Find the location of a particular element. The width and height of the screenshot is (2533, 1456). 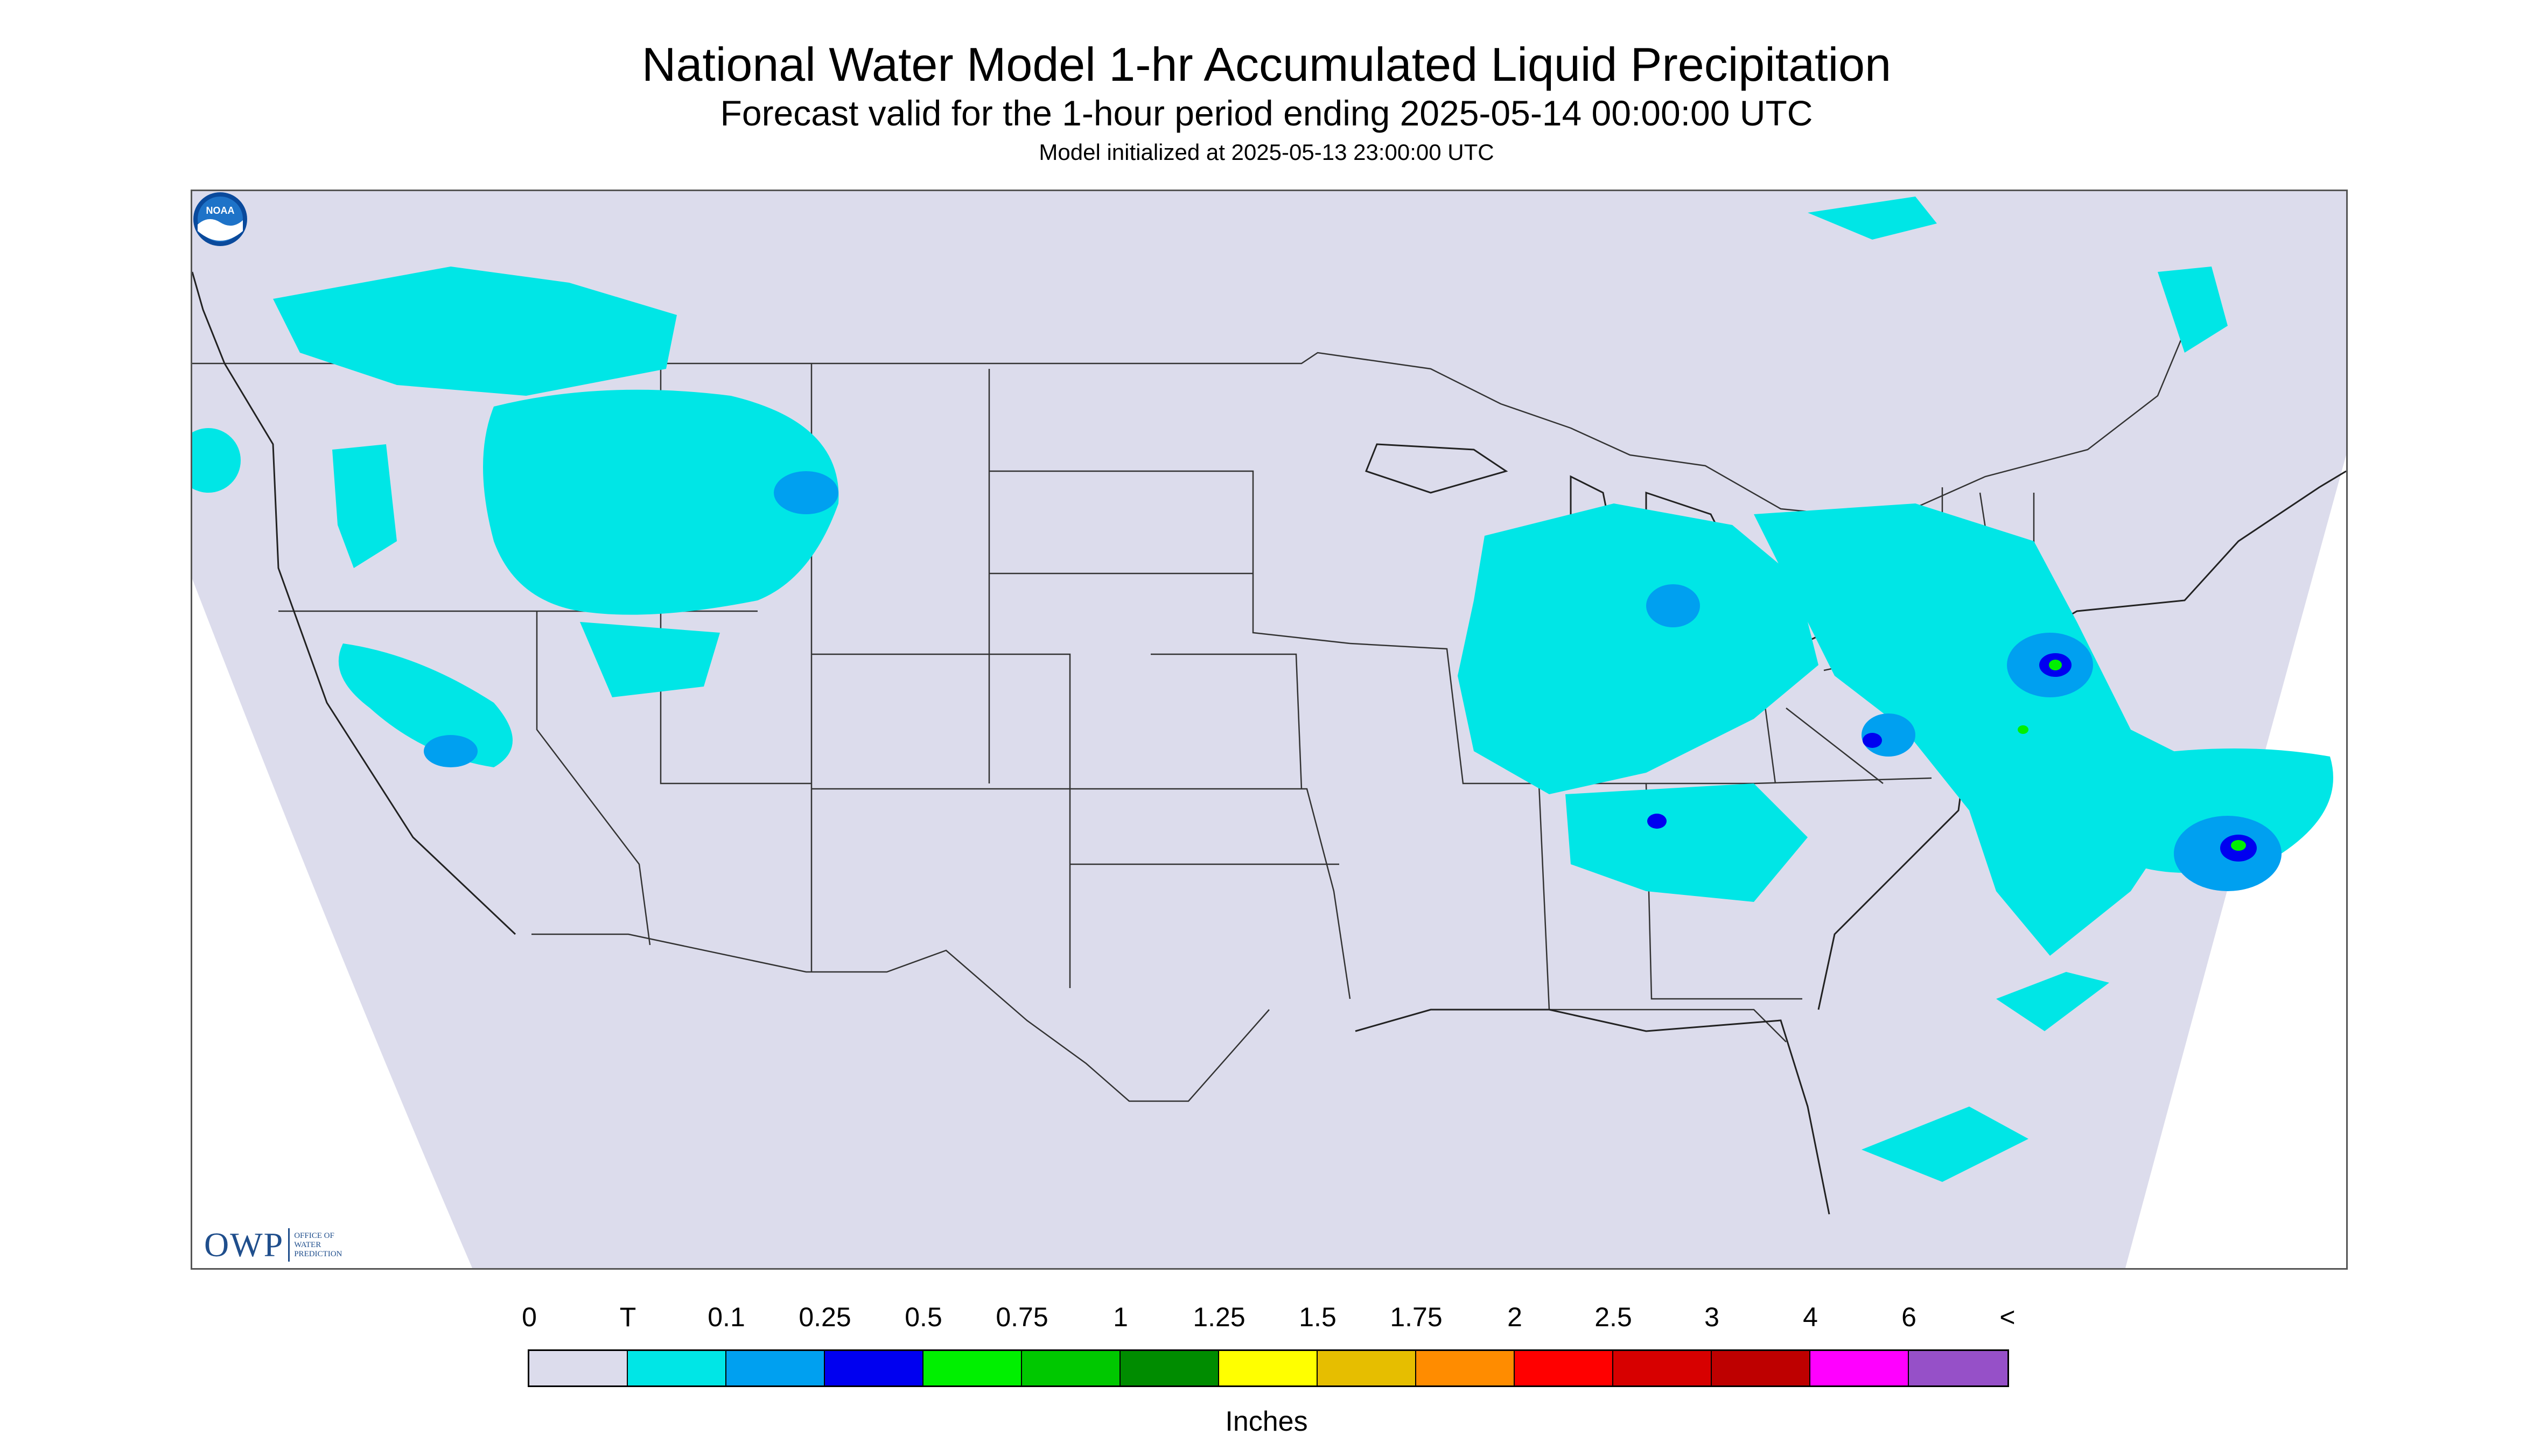

owp-logo: OWP OFFICE OF WATER PREDICTION is located at coordinates (273, 1245).